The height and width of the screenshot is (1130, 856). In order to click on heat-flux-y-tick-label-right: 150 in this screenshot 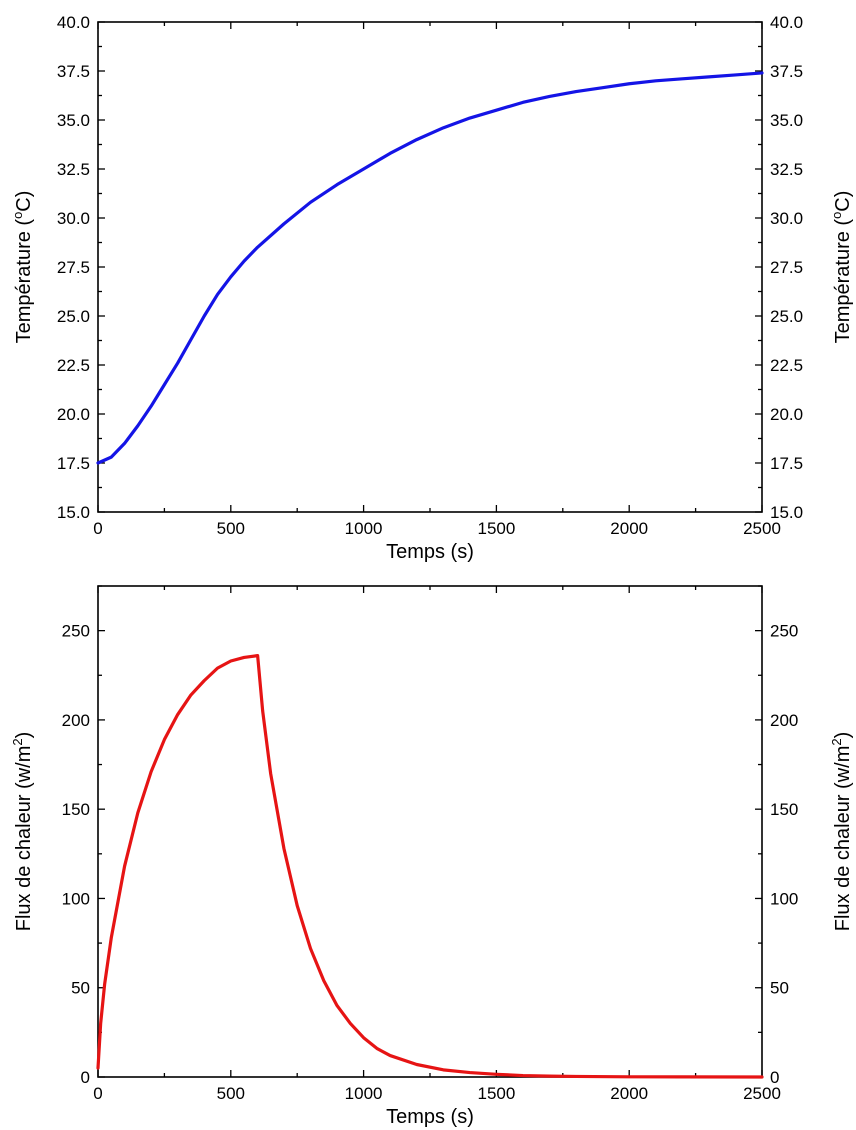, I will do `click(784, 809)`.